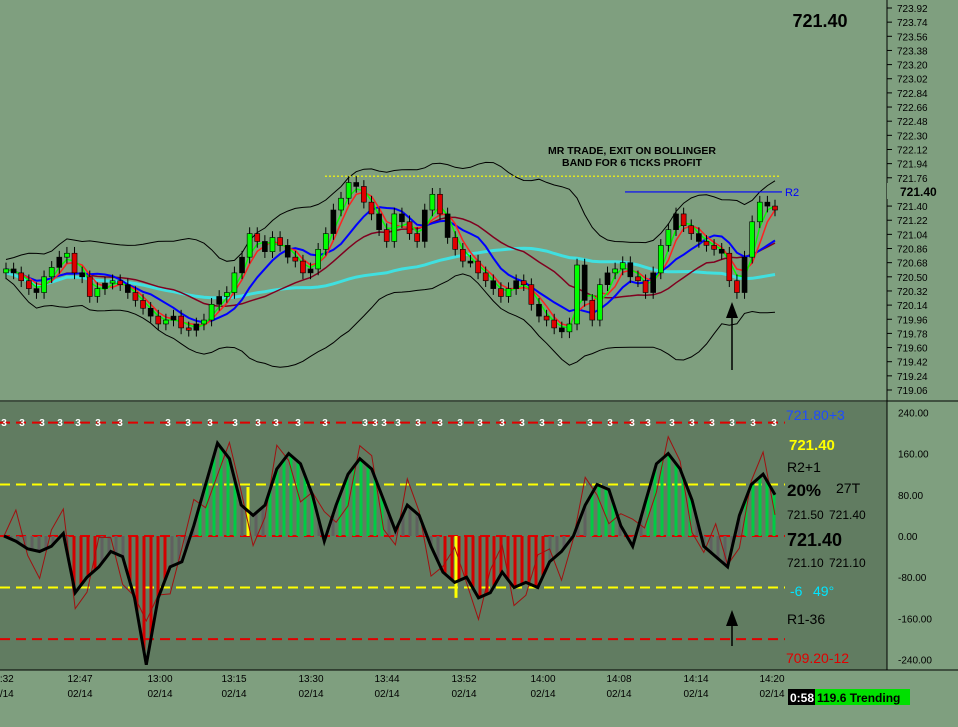  I want to click on info-high-a: 721.50, so click(805, 515).